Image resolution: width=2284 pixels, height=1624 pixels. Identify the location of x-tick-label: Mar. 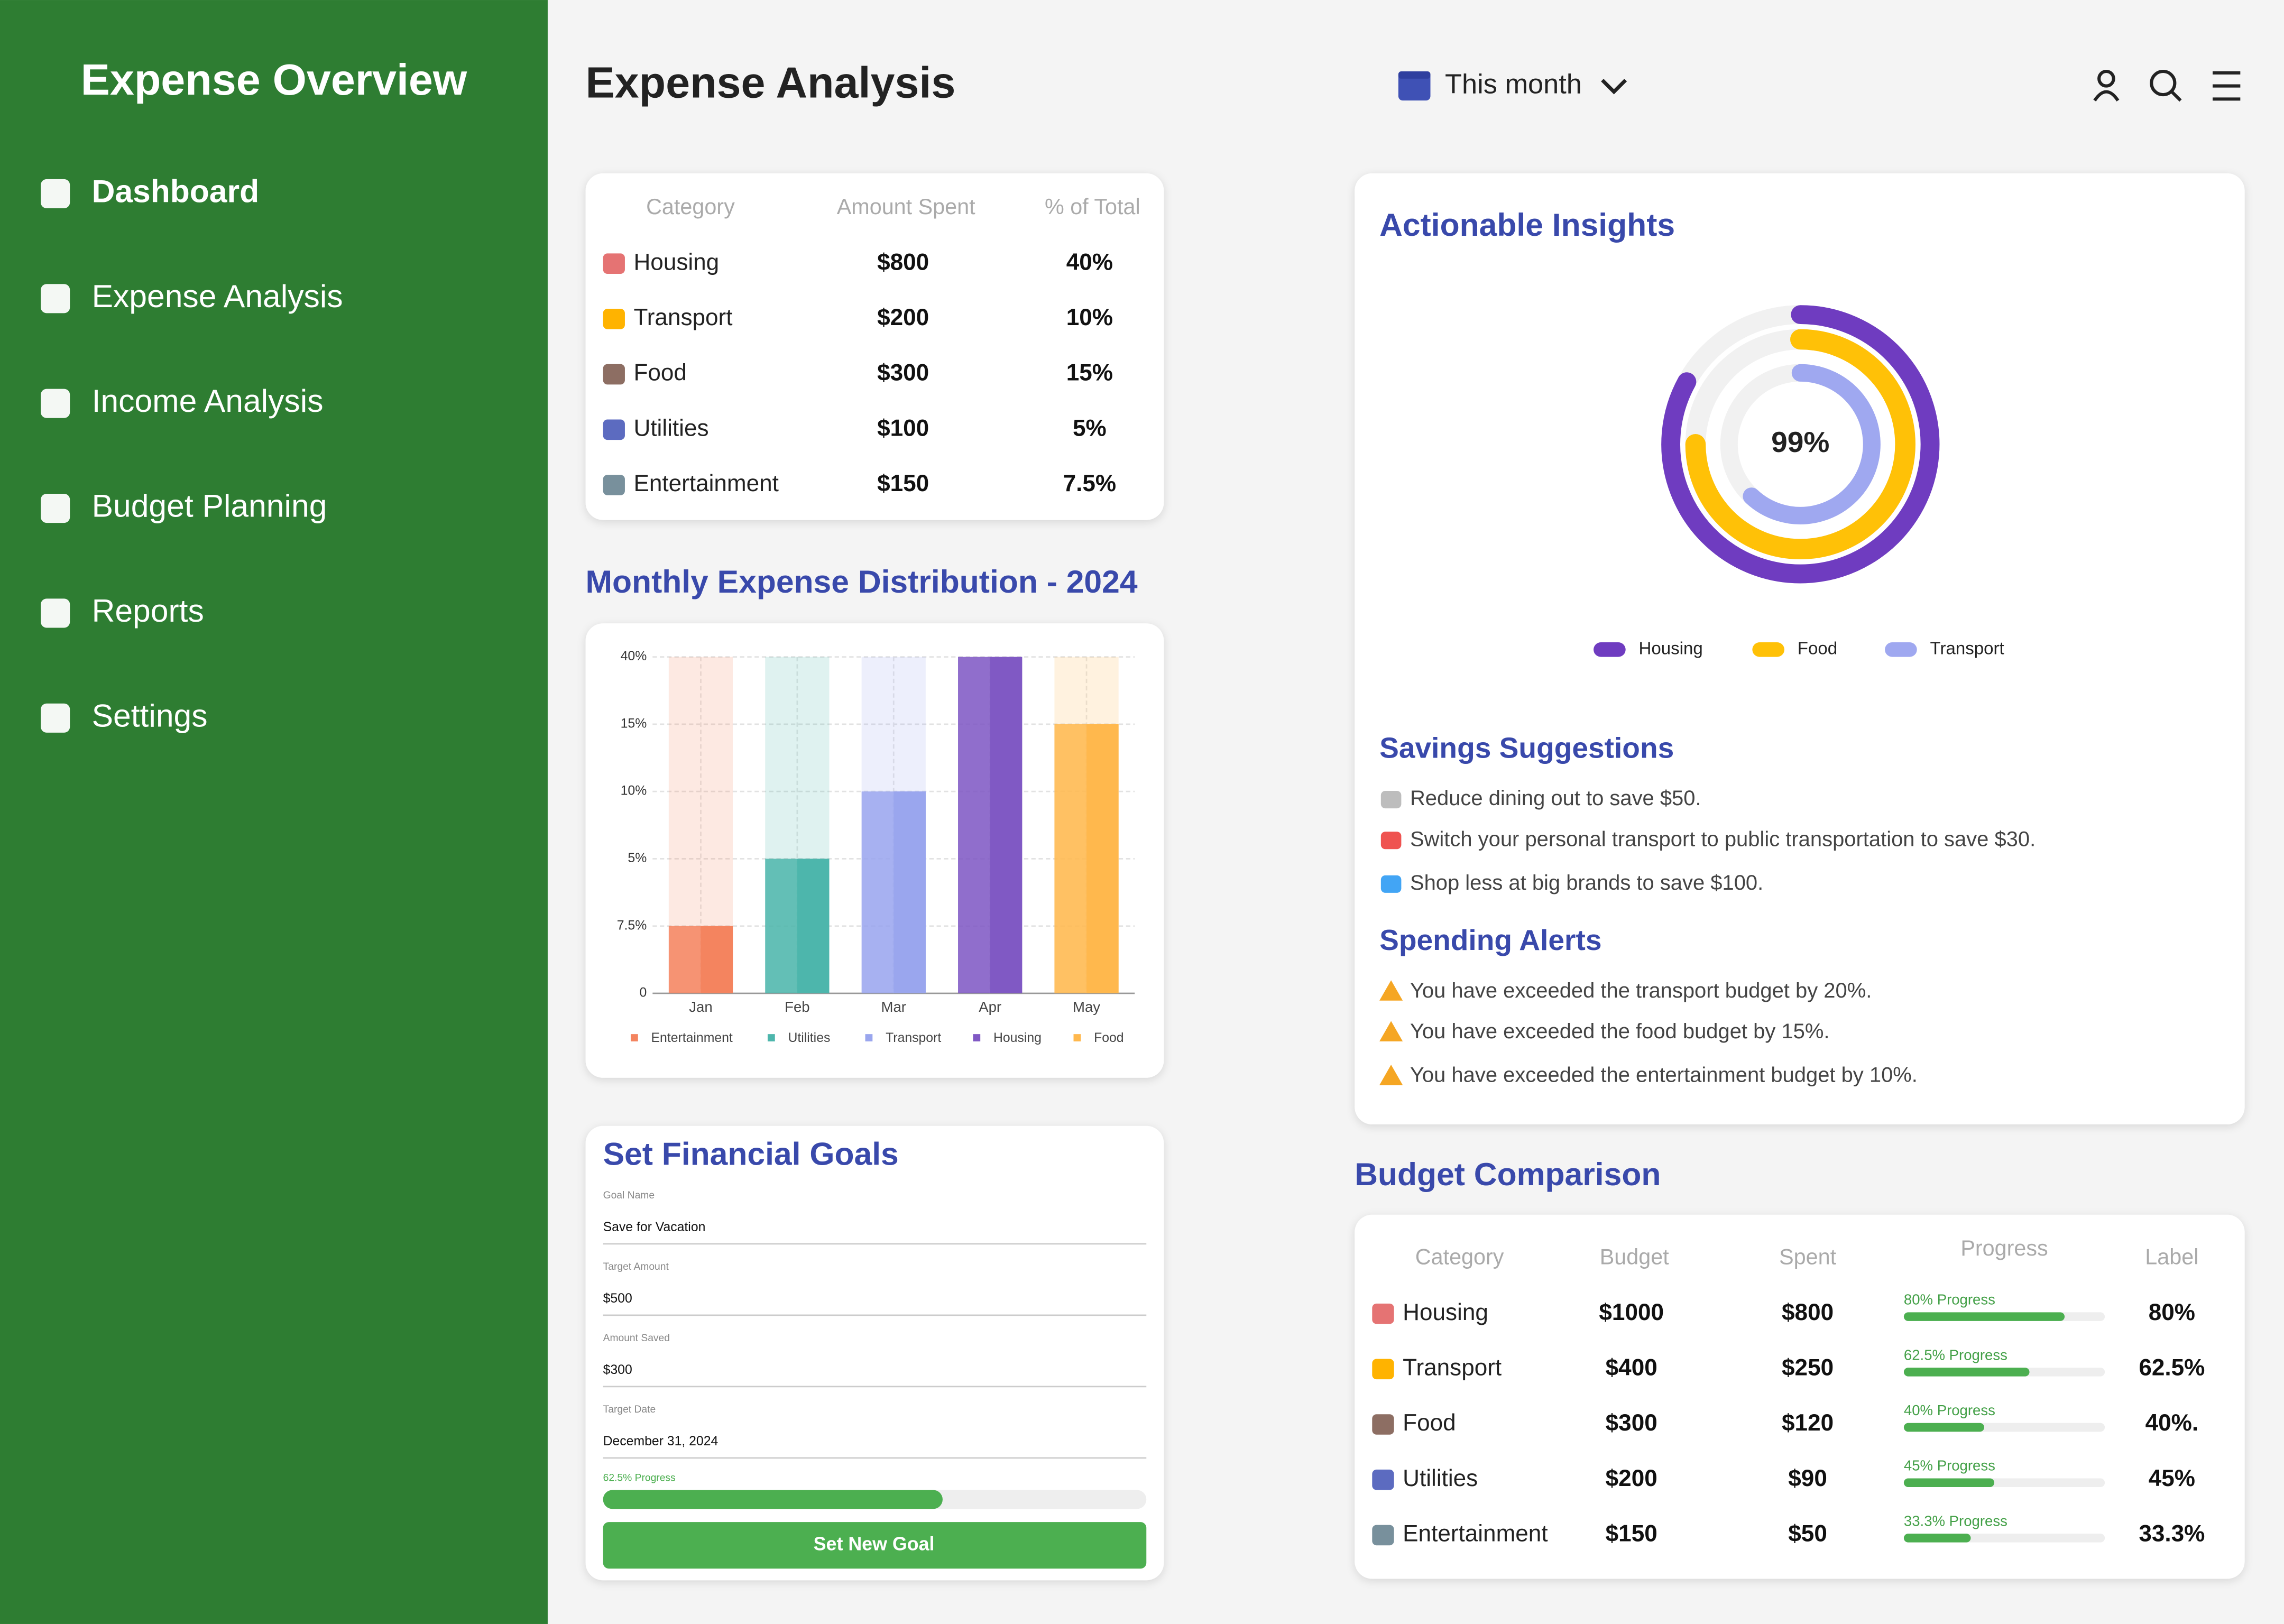
(893, 1007).